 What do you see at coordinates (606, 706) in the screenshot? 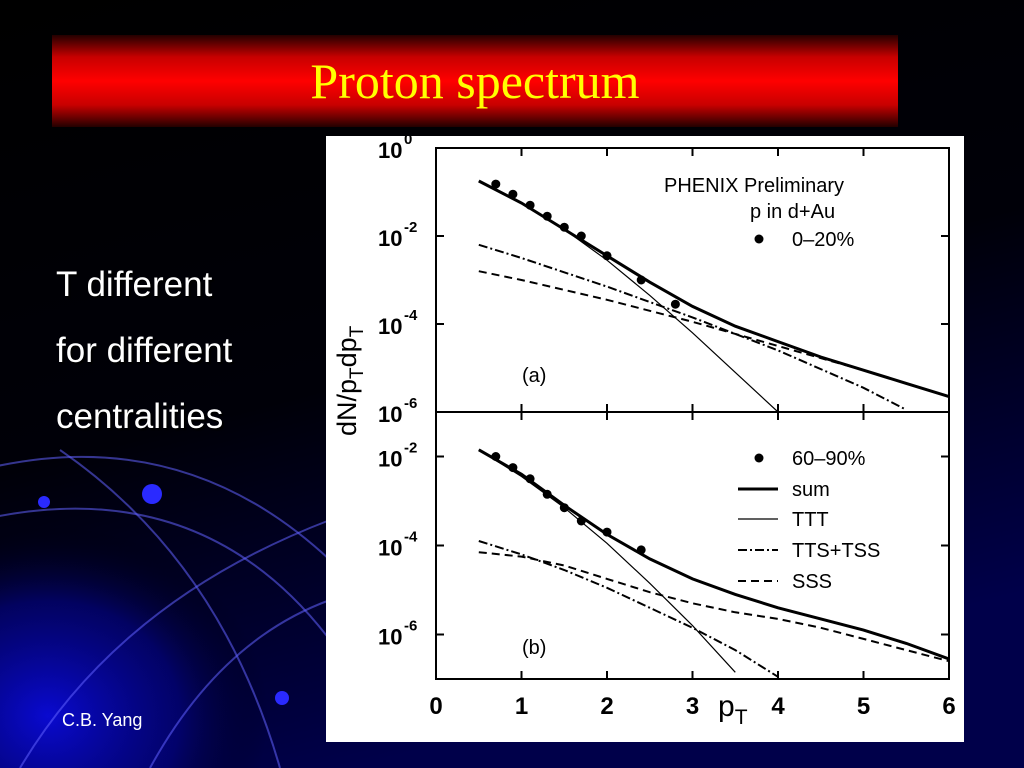
I see `x-tick-label: 2` at bounding box center [606, 706].